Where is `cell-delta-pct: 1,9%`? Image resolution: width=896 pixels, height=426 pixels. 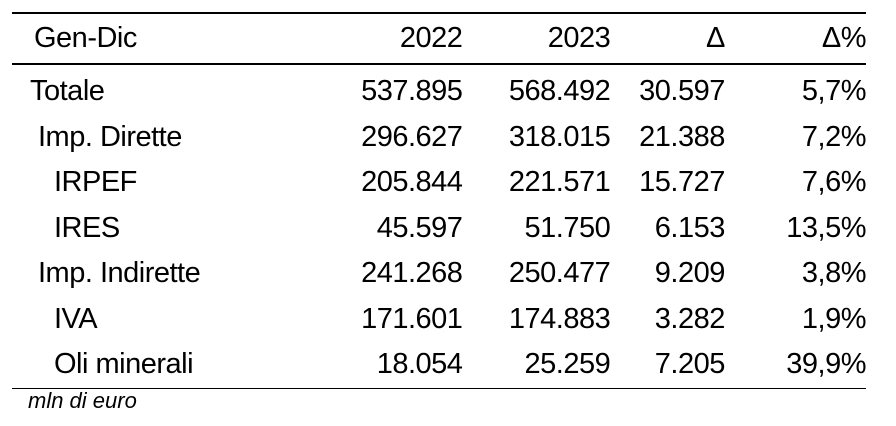 cell-delta-pct: 1,9% is located at coordinates (834, 318).